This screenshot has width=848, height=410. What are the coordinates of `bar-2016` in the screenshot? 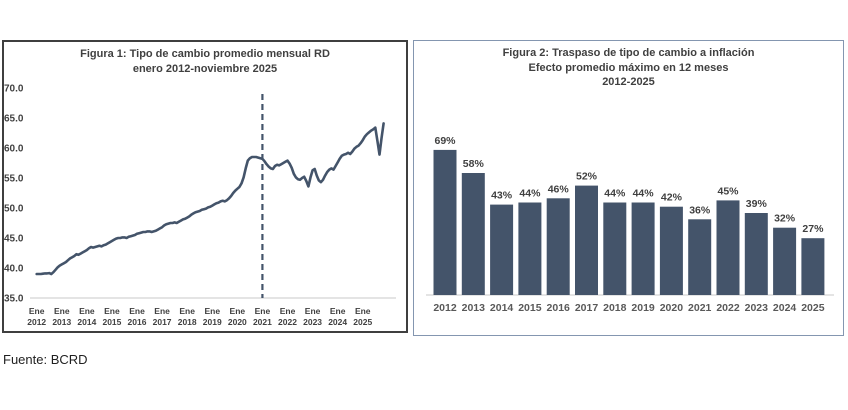 It's located at (558, 246).